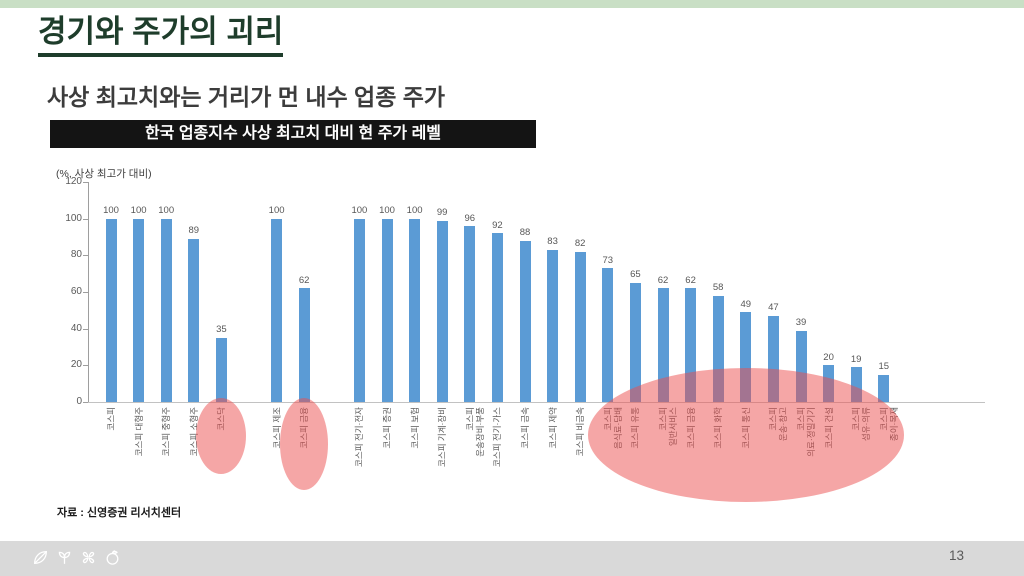 This screenshot has height=576, width=1024. What do you see at coordinates (112, 557) in the screenshot?
I see `fruit-icon` at bounding box center [112, 557].